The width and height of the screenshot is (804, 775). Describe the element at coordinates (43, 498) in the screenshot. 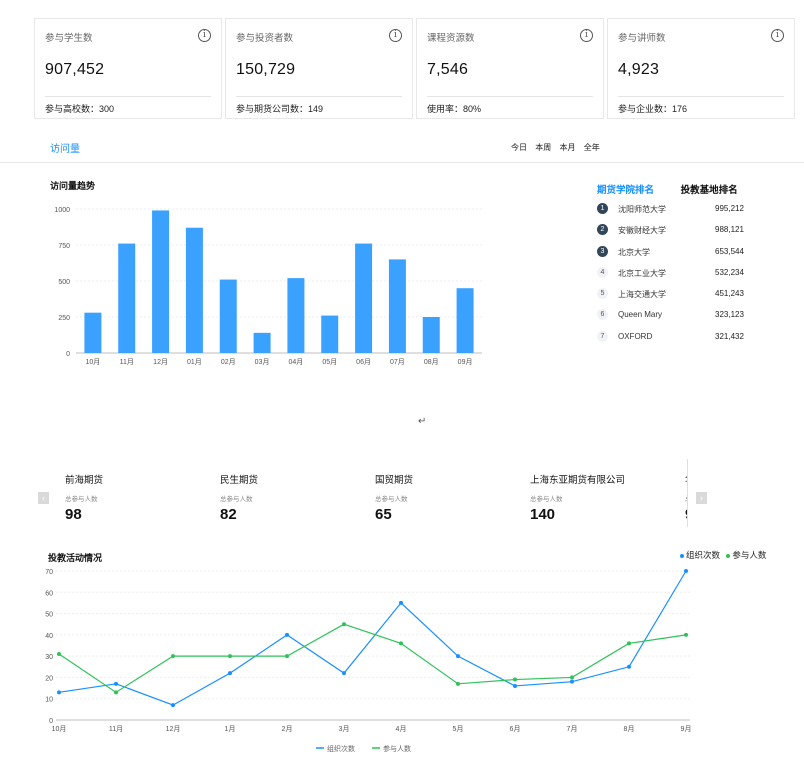

I see `carousel-prev-button: ‹` at that location.